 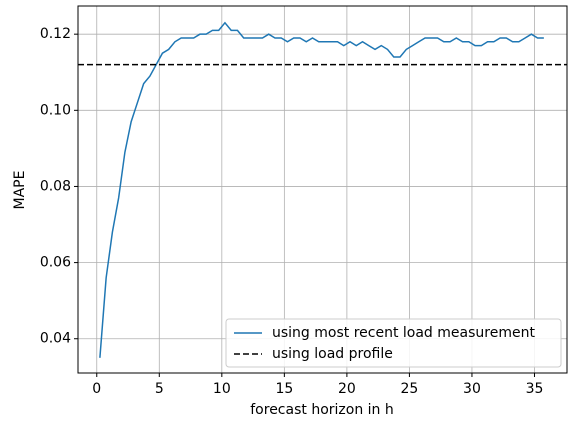 What do you see at coordinates (332, 354) in the screenshot?
I see `legend-label: using load profile` at bounding box center [332, 354].